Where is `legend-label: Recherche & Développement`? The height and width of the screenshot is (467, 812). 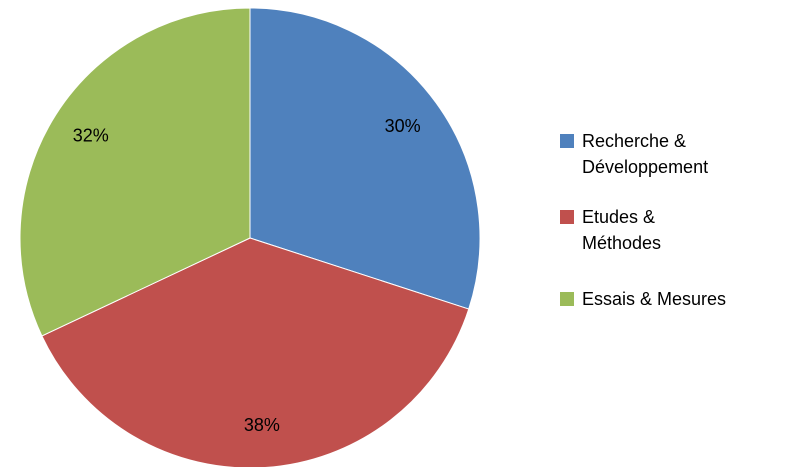 legend-label: Recherche & Développement is located at coordinates (645, 154).